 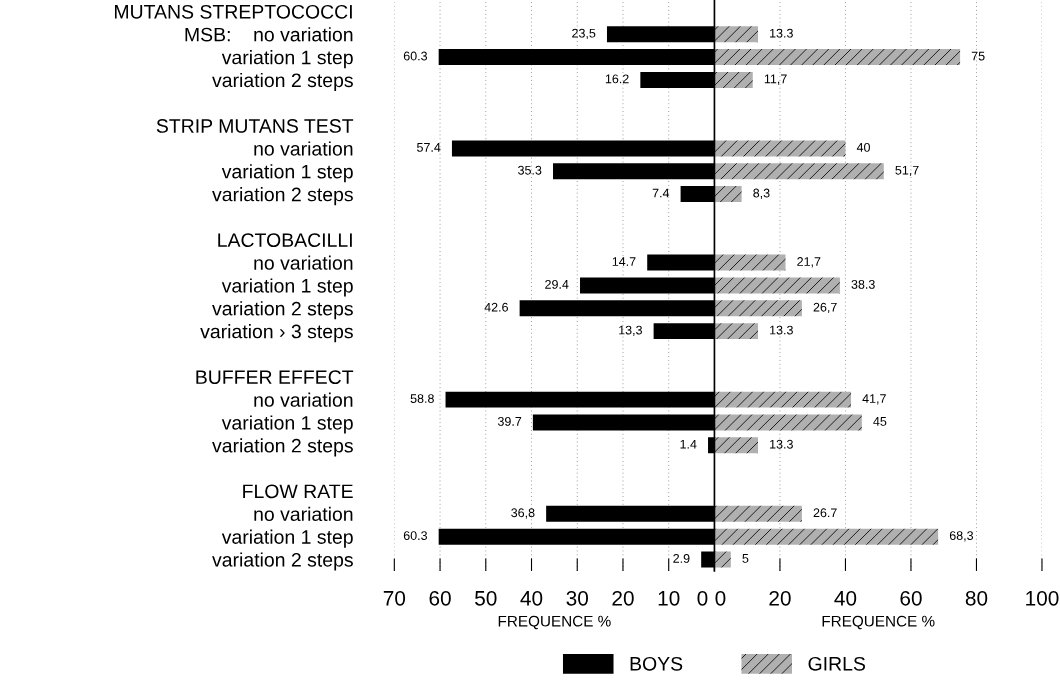 I want to click on data-label: 57.4, so click(x=429, y=147).